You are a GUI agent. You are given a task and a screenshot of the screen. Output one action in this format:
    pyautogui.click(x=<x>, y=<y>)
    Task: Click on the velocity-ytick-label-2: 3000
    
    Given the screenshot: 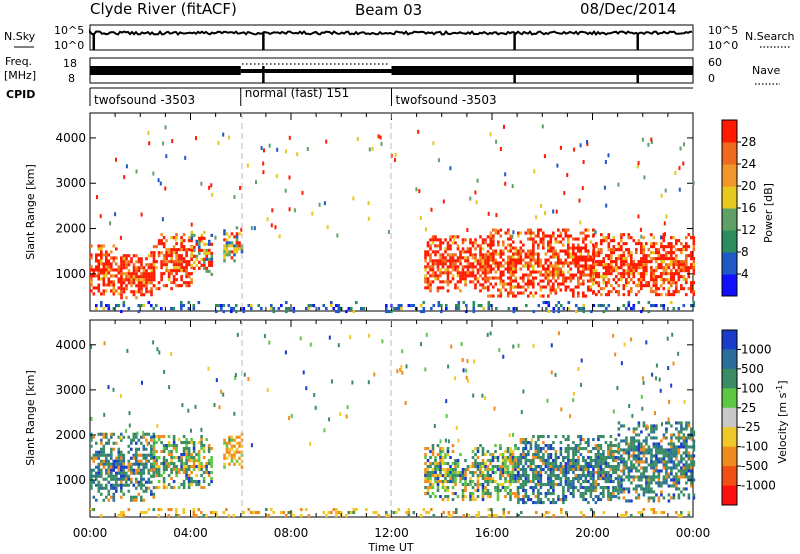 What is the action you would take?
    pyautogui.click(x=70, y=390)
    